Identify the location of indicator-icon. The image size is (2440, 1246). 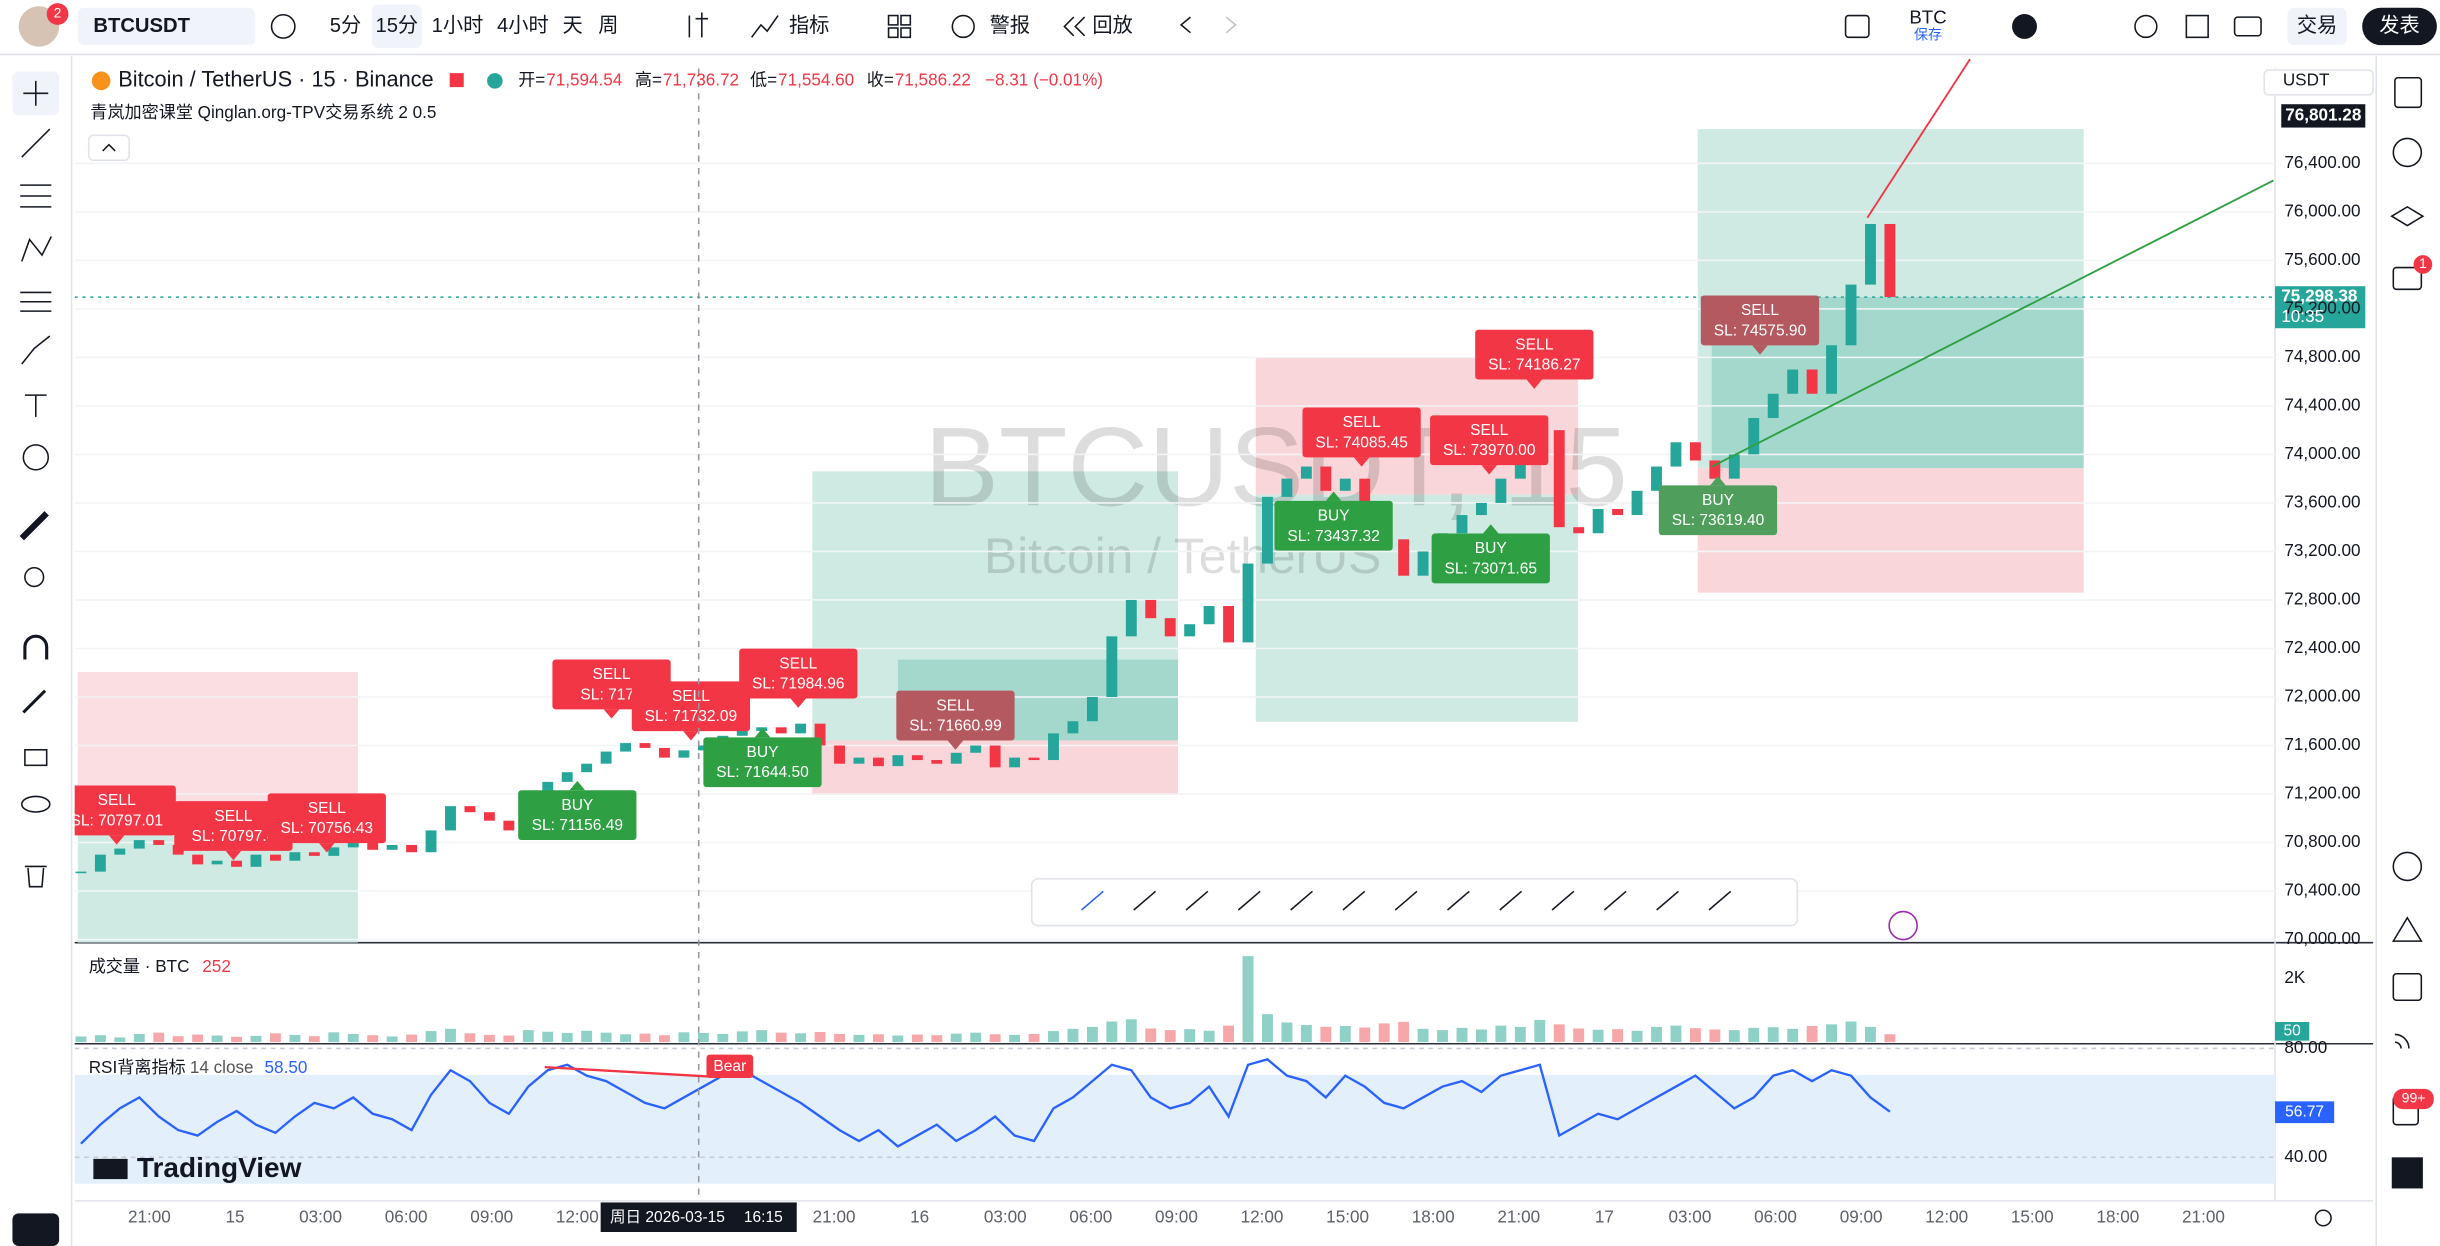
(764, 26).